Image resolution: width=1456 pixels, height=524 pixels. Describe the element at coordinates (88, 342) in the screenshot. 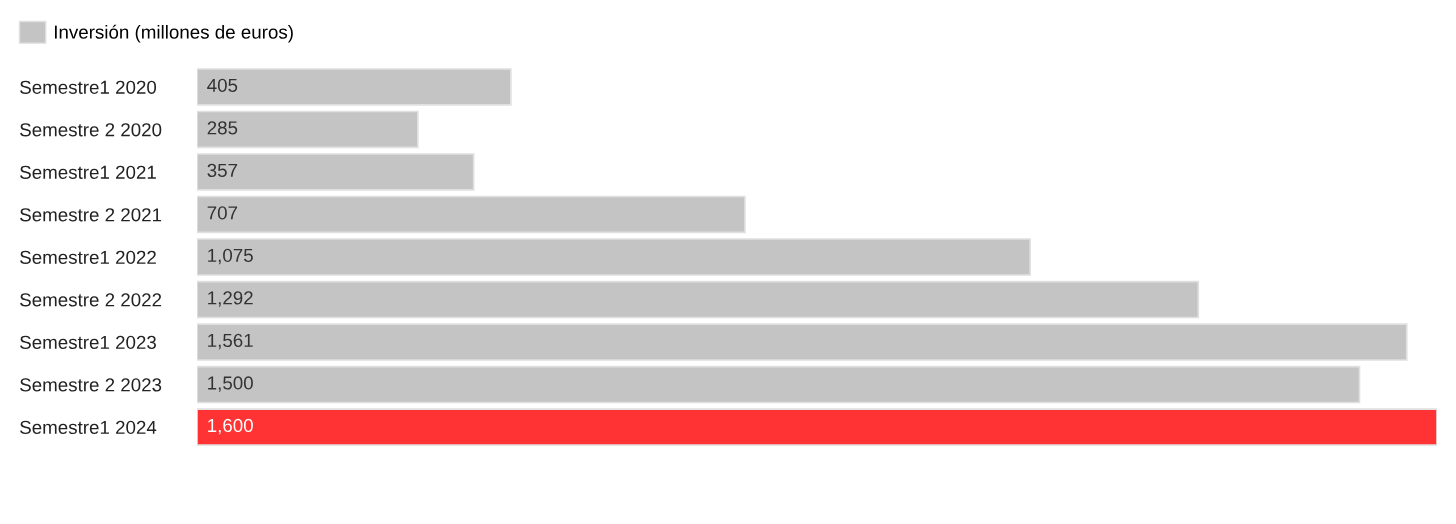

I see `y-tick-label: Semestre1 2023` at that location.